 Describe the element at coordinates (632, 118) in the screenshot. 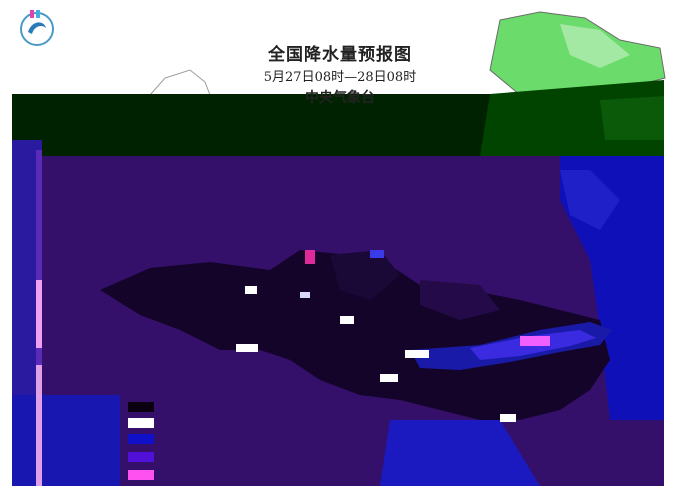

I see `band-green-detail` at that location.